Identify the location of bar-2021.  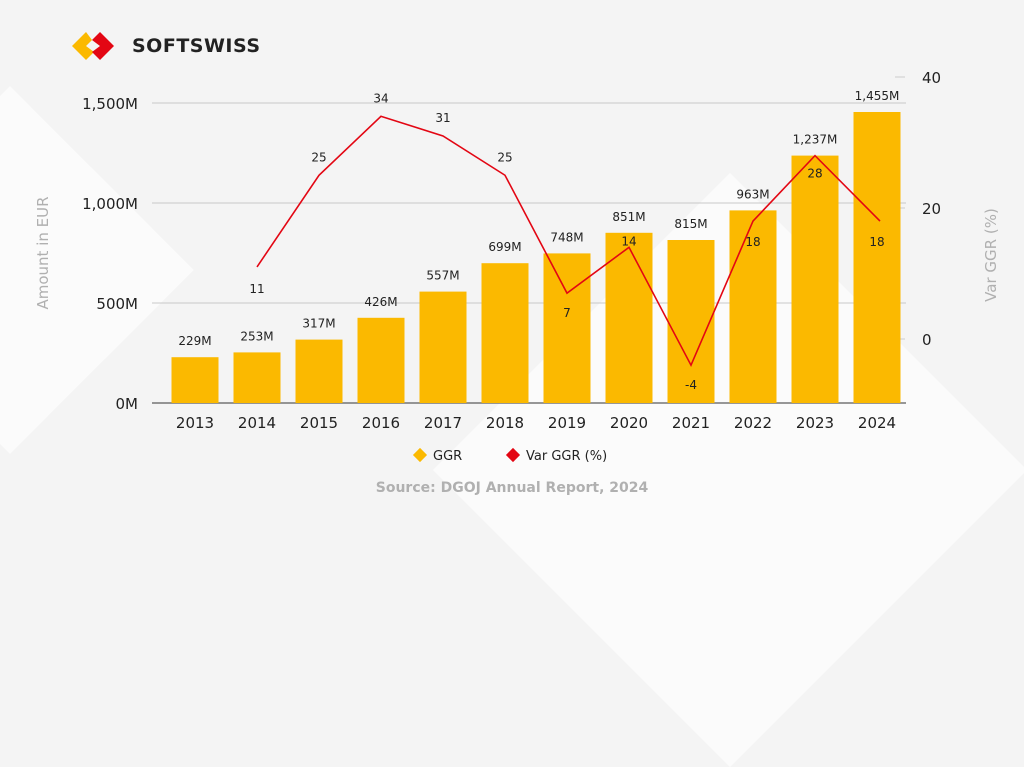
(691, 321).